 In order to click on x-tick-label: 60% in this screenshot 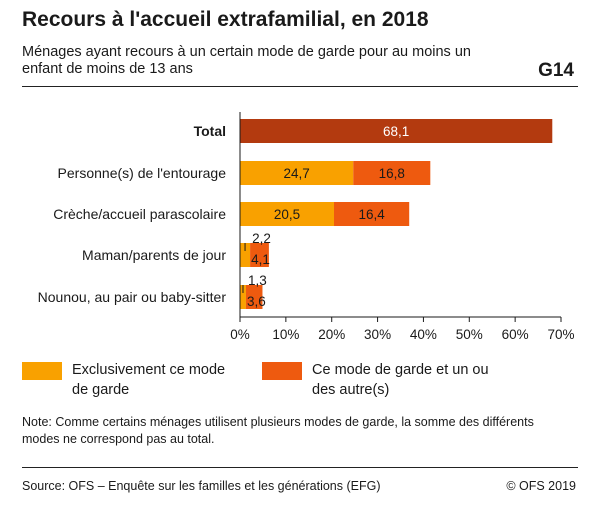, I will do `click(515, 334)`.